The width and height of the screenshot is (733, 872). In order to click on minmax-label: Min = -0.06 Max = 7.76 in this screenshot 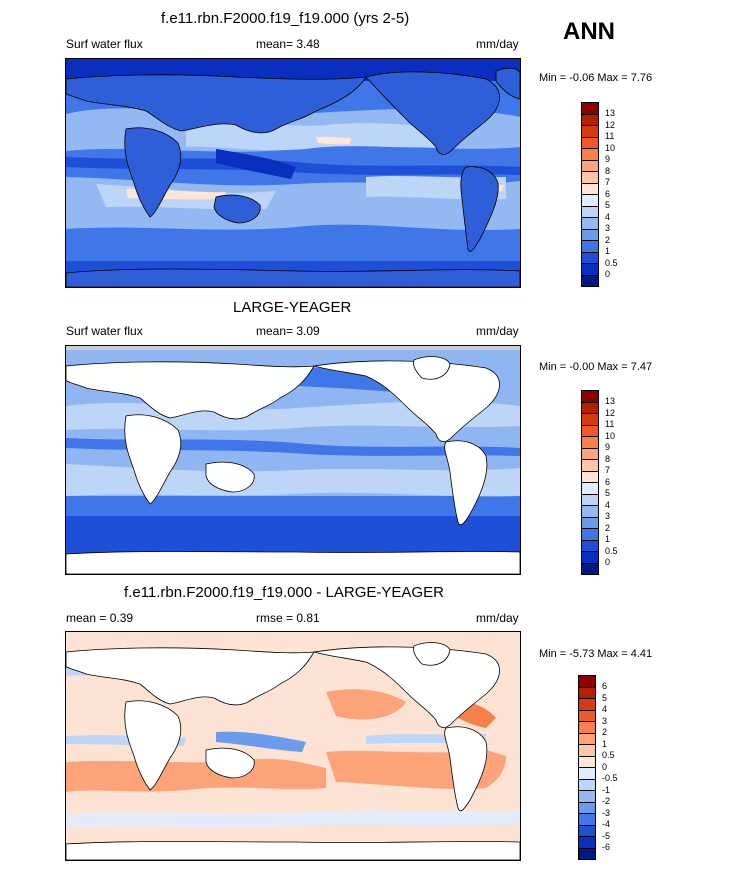, I will do `click(596, 78)`.